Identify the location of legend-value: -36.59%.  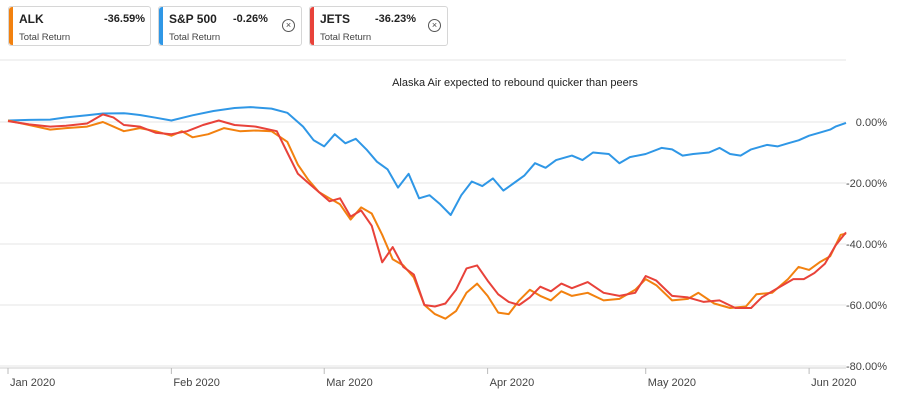
(124, 19).